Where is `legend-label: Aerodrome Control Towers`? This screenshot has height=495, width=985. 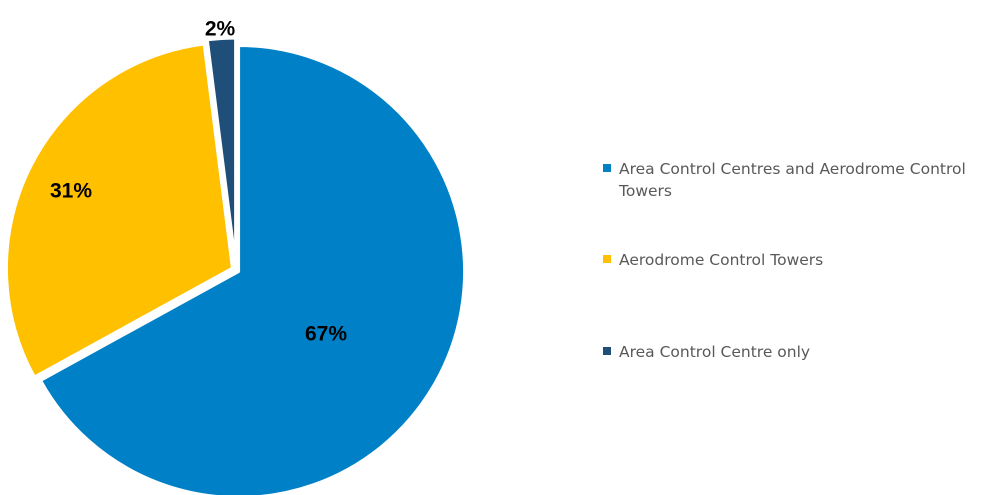
legend-label: Aerodrome Control Towers is located at coordinates (721, 260).